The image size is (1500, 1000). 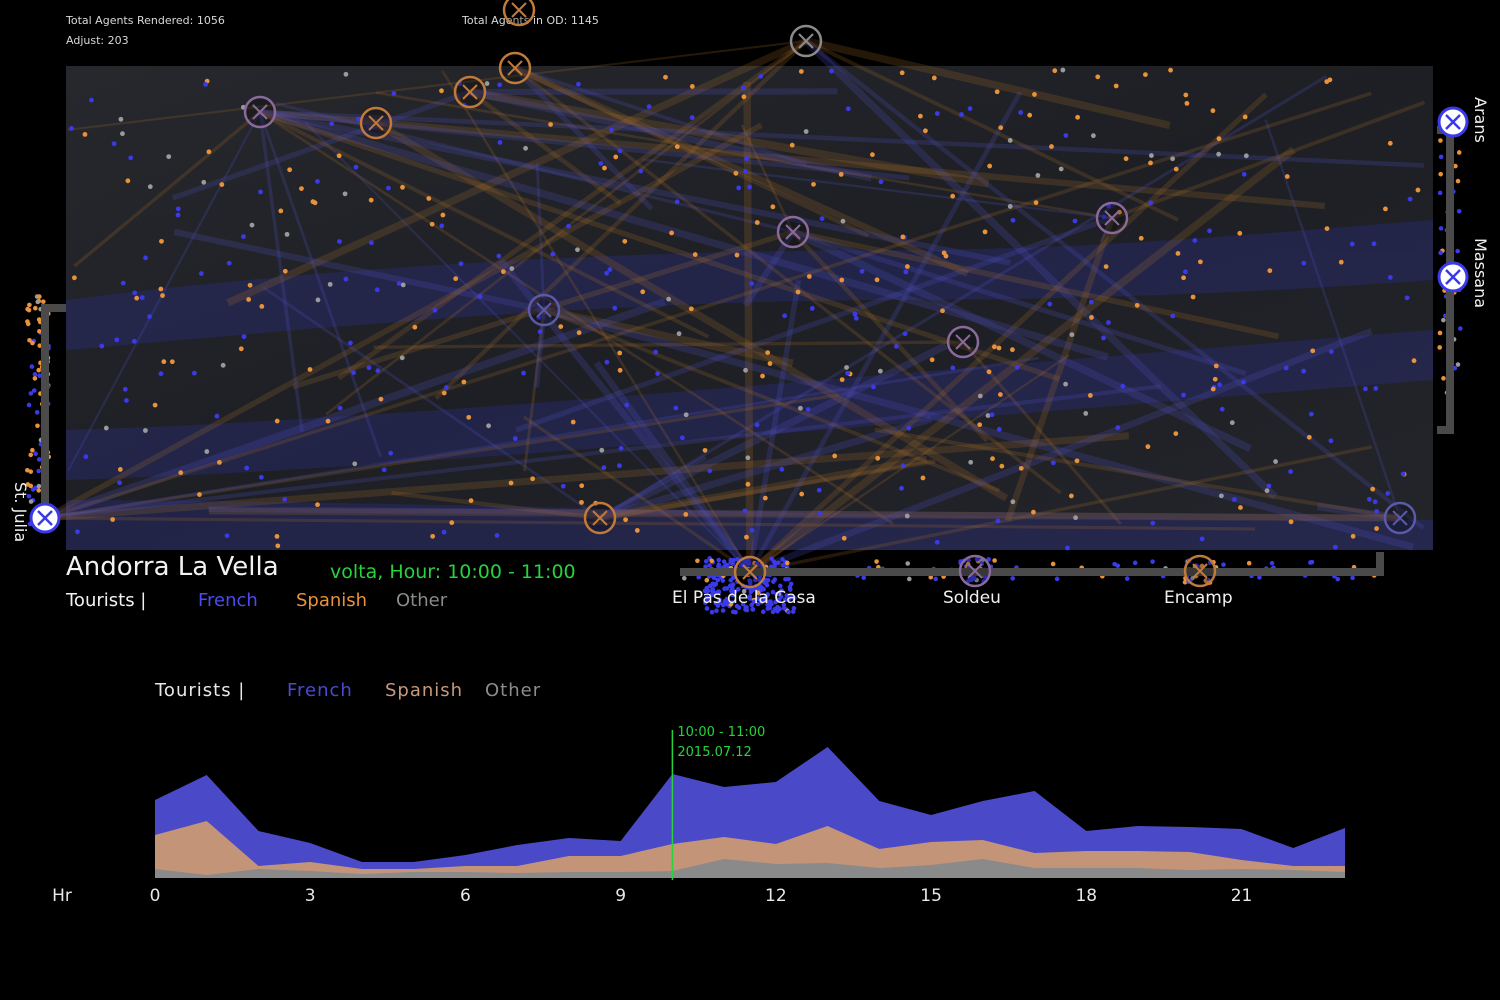 I want to click on chart-legend-other: Other, so click(x=513, y=690).